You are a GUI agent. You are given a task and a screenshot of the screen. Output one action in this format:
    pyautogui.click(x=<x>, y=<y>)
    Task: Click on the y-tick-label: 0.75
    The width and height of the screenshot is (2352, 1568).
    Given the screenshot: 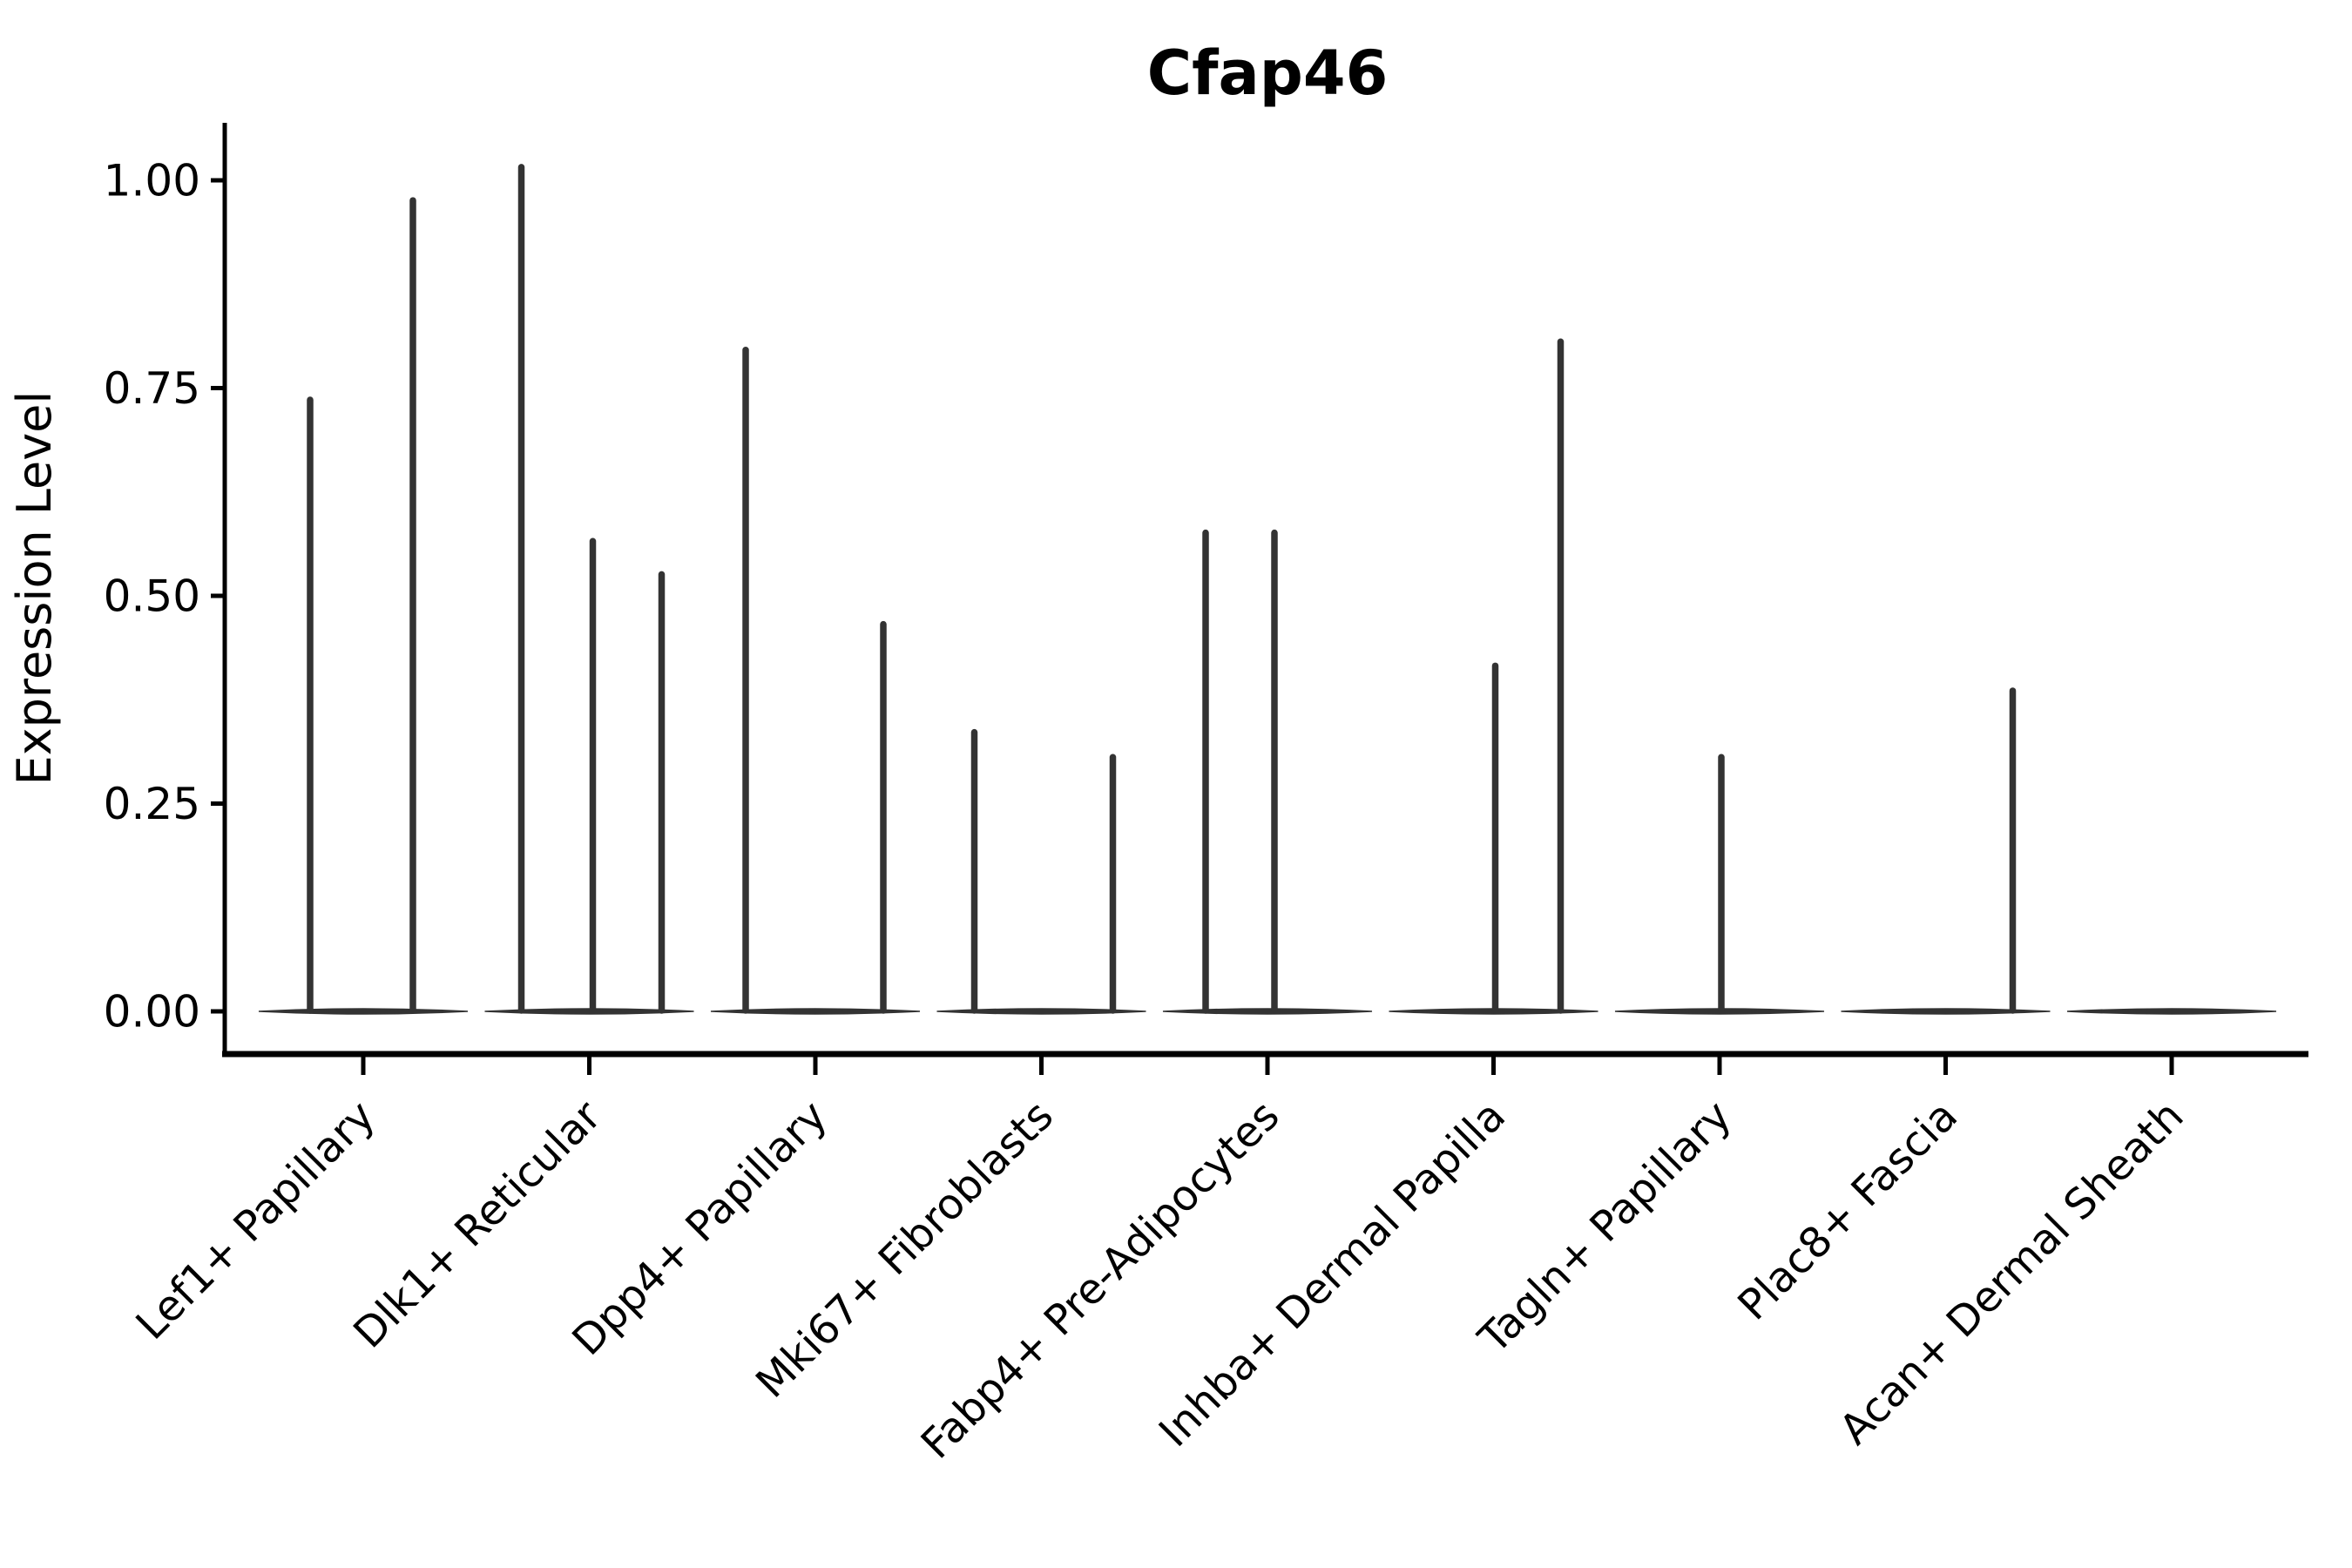 What is the action you would take?
    pyautogui.click(x=152, y=388)
    